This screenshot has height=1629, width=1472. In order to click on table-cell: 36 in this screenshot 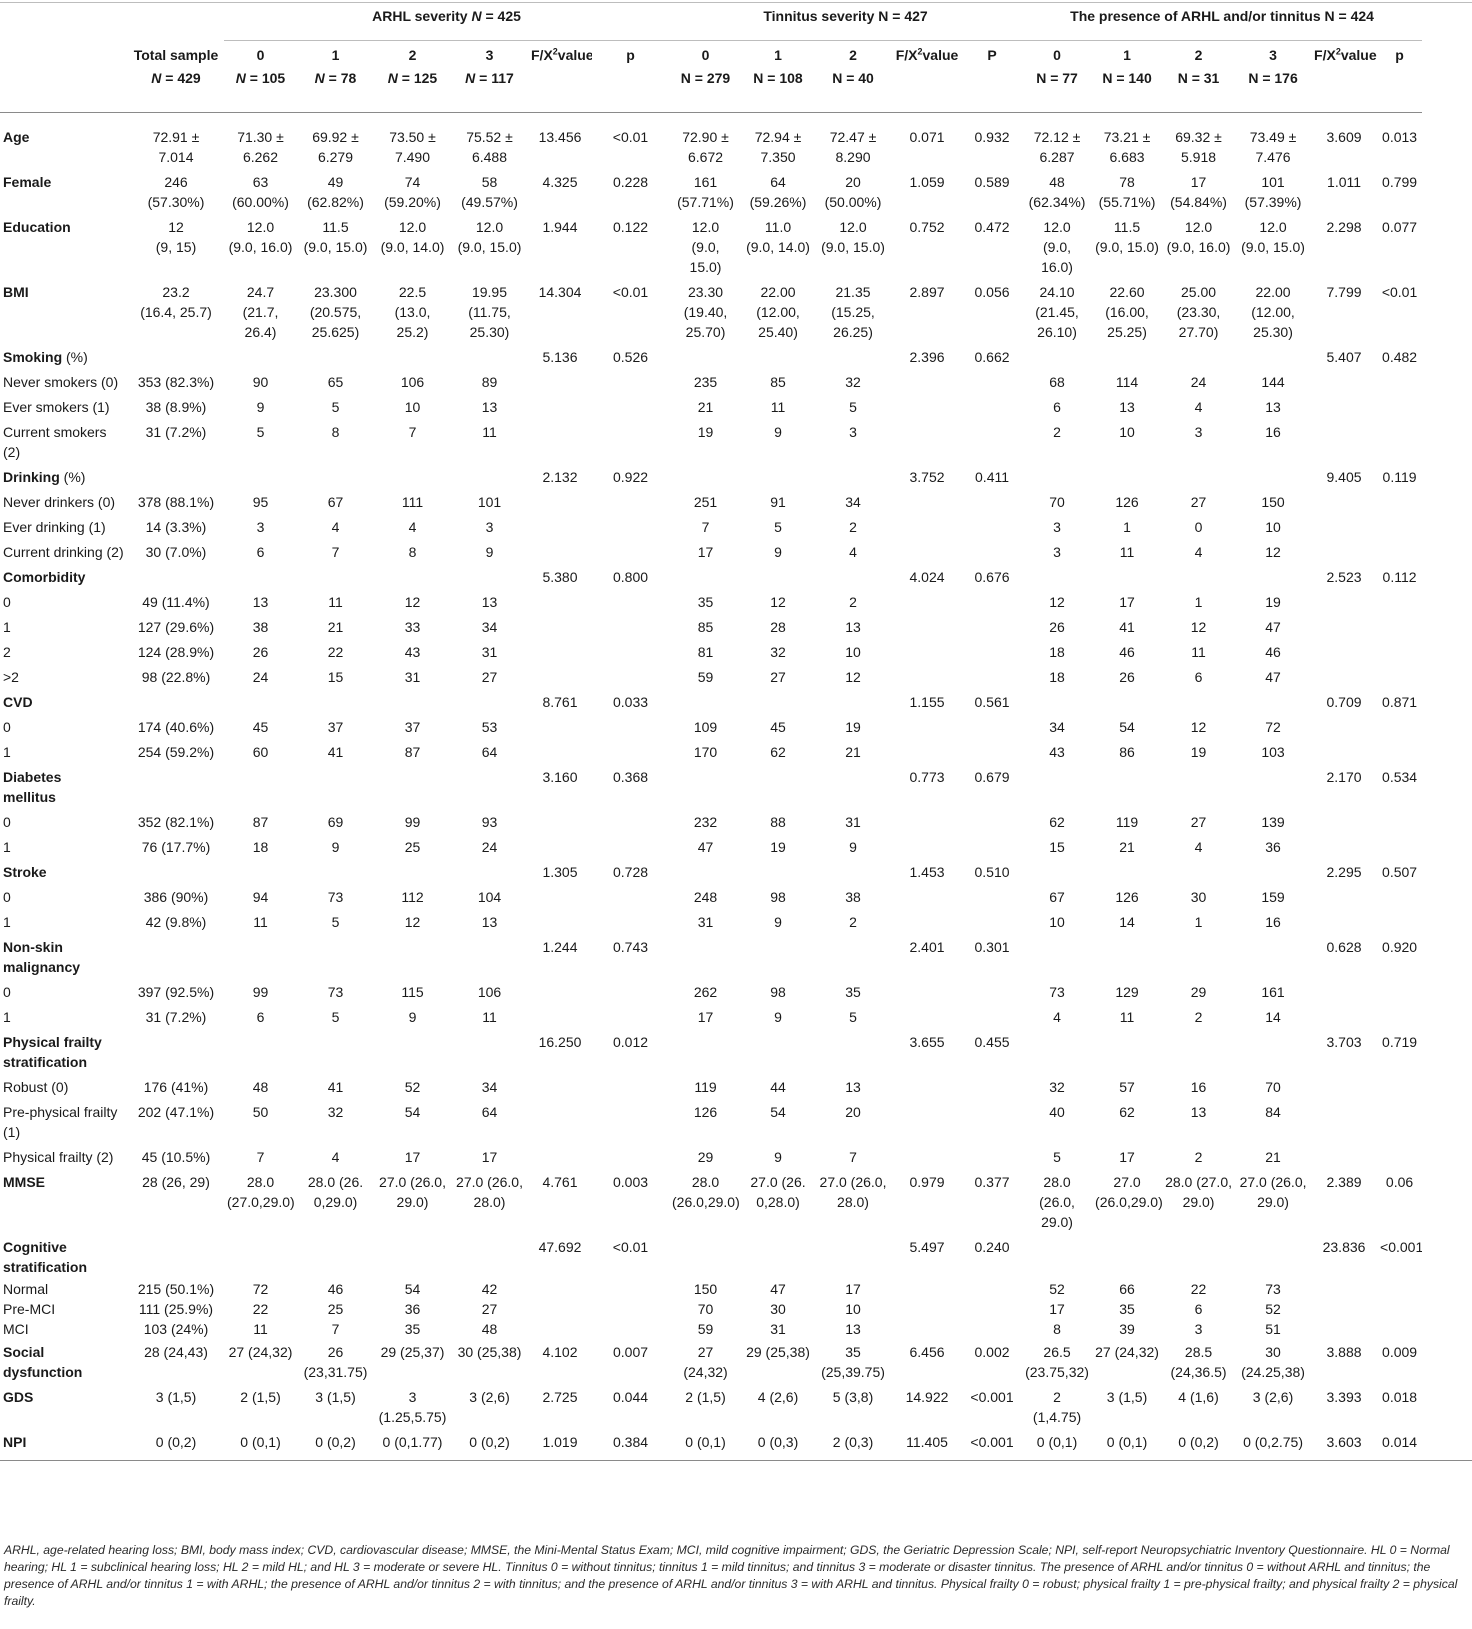, I will do `click(412, 1309)`.